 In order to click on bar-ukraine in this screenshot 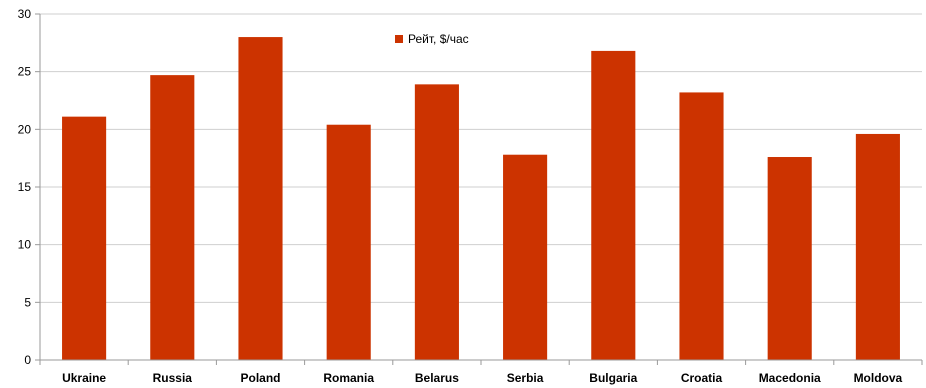, I will do `click(84, 238)`.